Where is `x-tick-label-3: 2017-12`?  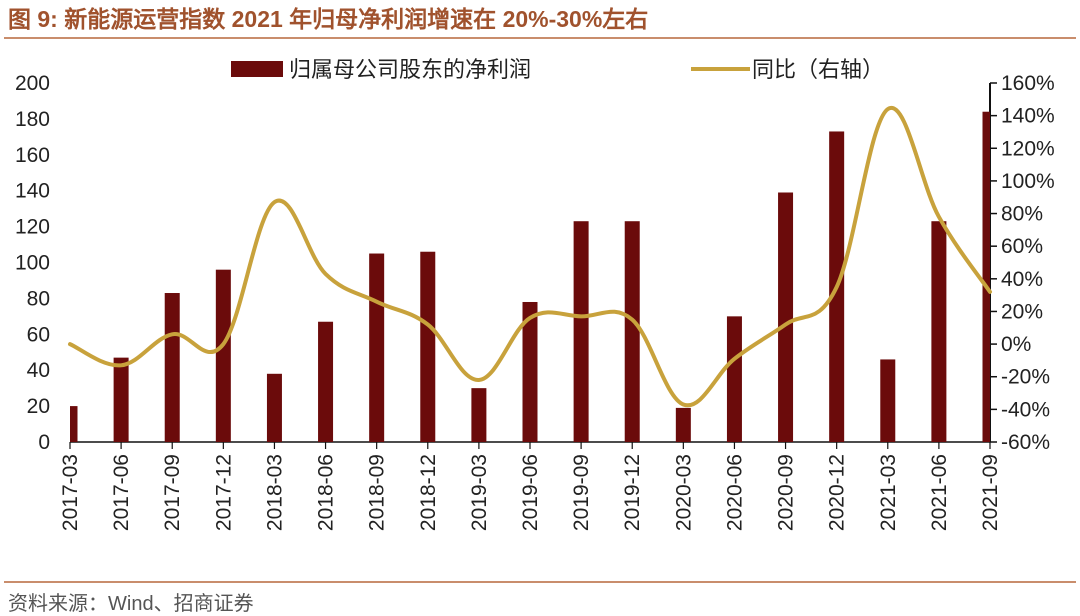
x-tick-label-3: 2017-12 is located at coordinates (223, 492).